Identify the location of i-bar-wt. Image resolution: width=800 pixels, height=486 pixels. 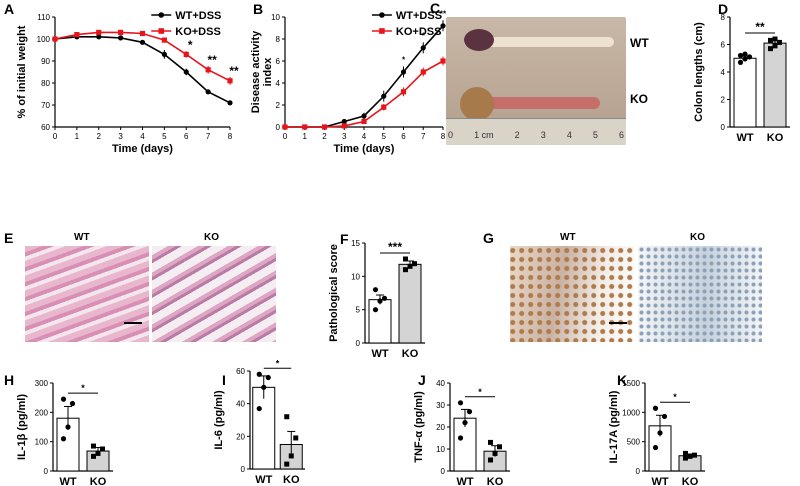
(264, 428).